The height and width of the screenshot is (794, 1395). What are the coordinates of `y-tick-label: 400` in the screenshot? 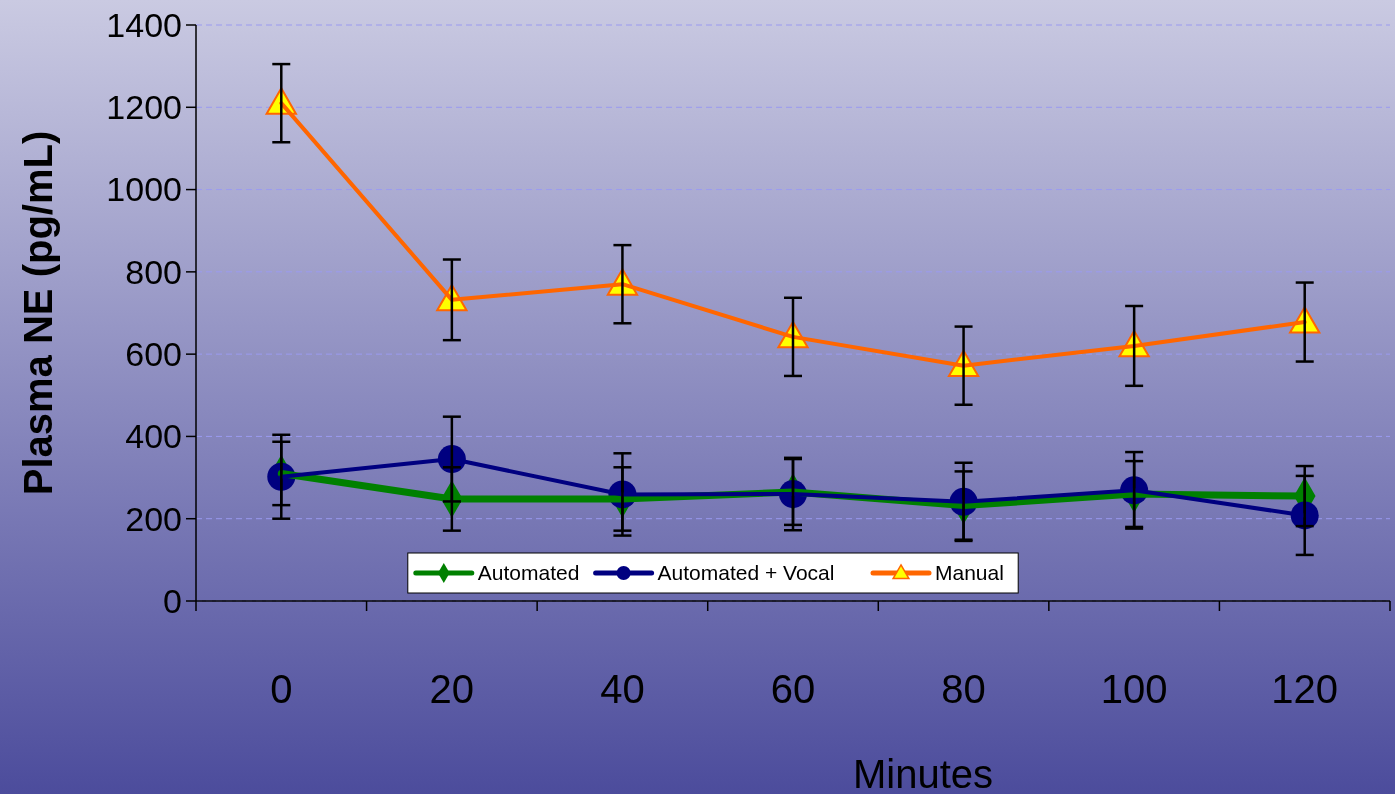 It's located at (153, 436).